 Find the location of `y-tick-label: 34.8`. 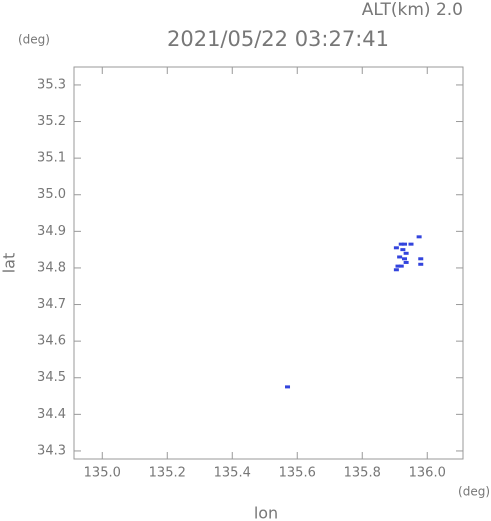

y-tick-label: 34.8 is located at coordinates (51, 267).